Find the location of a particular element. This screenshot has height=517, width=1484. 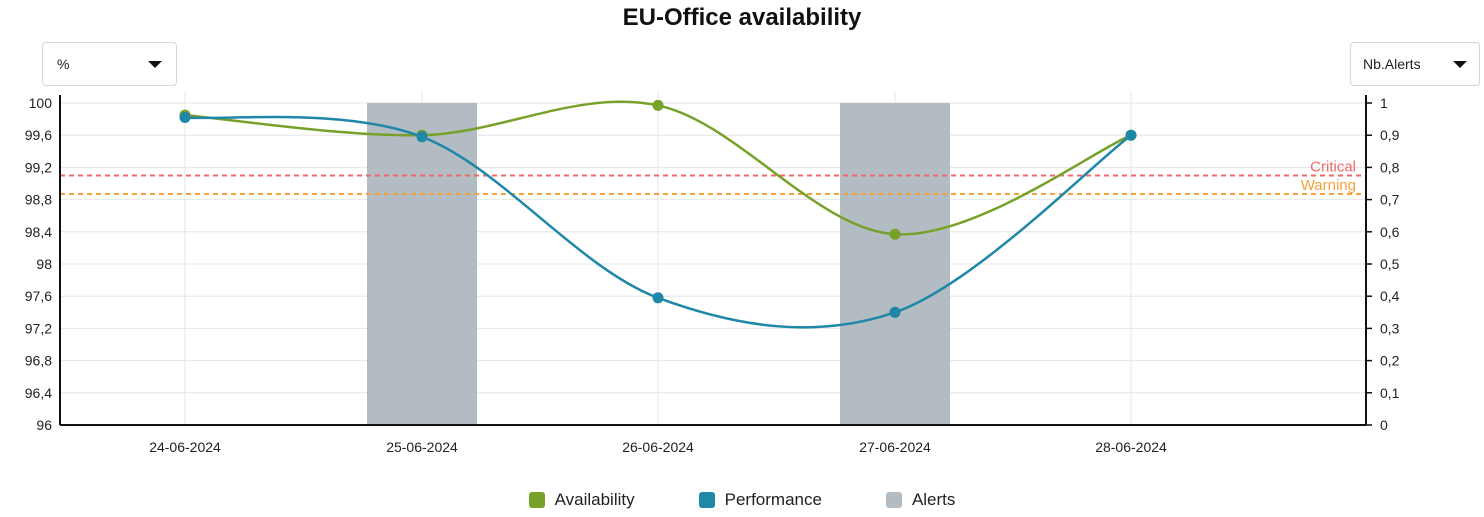

y-left-tick-label: 96,4 is located at coordinates (38, 393).